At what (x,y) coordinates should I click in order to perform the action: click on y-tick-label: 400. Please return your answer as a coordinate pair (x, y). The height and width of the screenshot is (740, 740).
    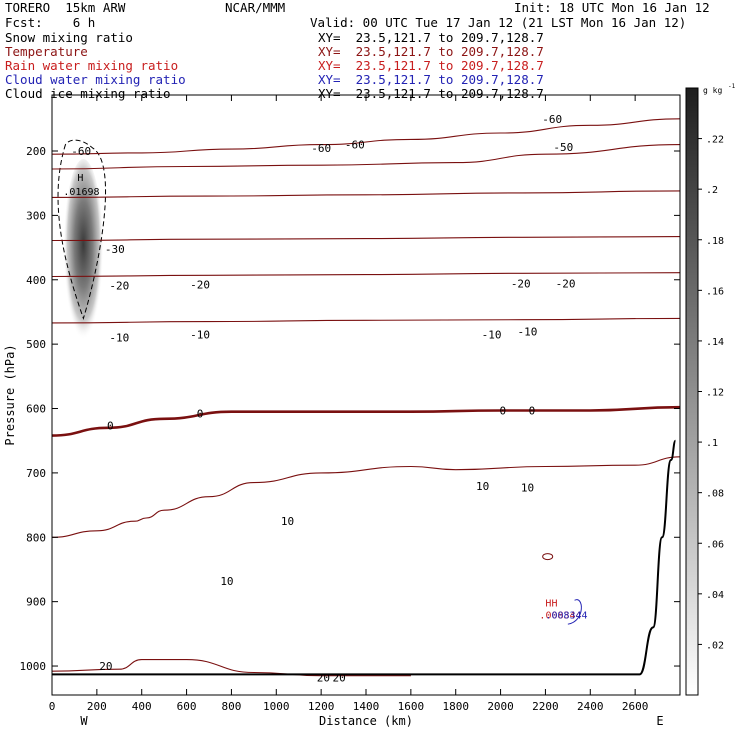
    Looking at the image, I should click on (36, 280).